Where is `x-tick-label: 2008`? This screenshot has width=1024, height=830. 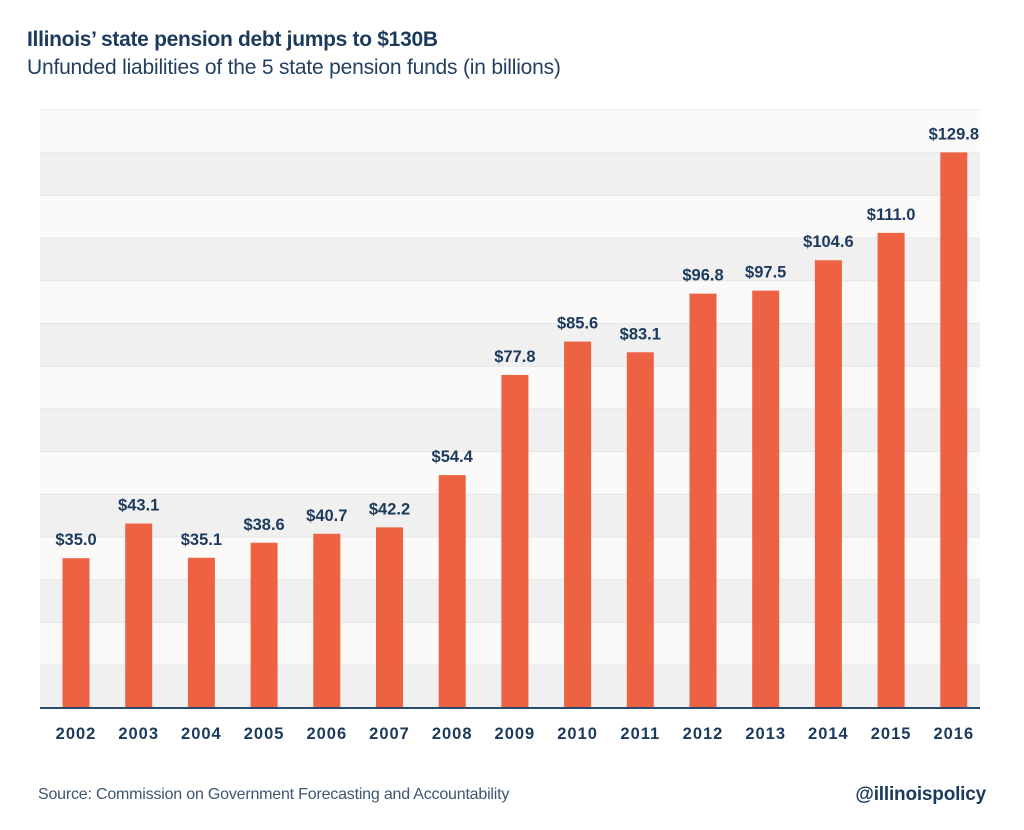
x-tick-label: 2008 is located at coordinates (452, 734).